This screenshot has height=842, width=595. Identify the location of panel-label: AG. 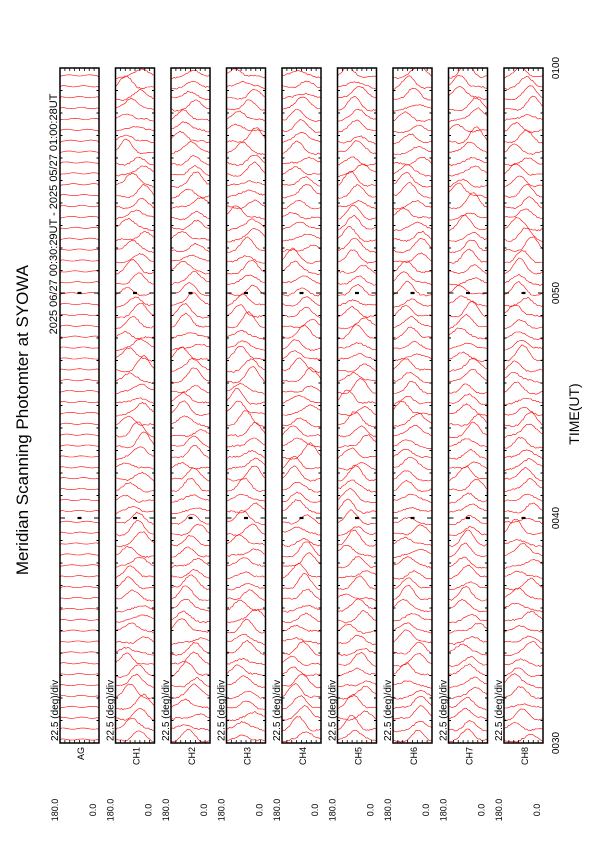
(81, 753).